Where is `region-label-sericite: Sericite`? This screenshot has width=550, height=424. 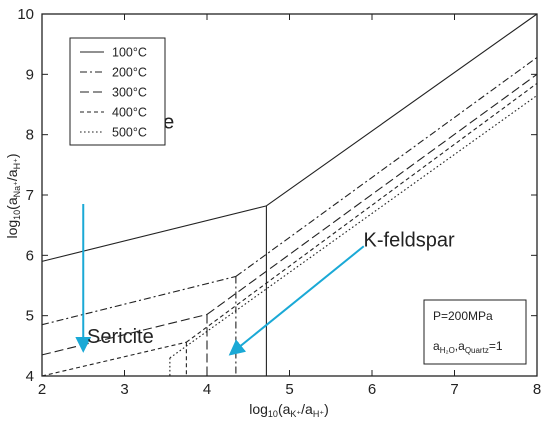
region-label-sericite: Sericite is located at coordinates (120, 337).